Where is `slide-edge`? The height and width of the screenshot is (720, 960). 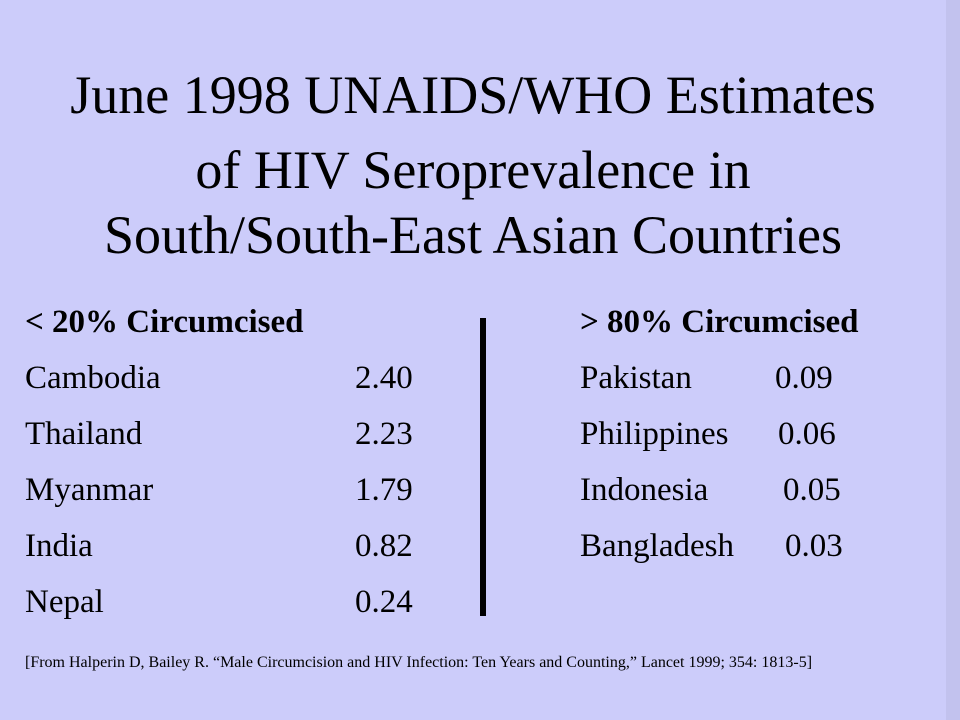 slide-edge is located at coordinates (953, 360).